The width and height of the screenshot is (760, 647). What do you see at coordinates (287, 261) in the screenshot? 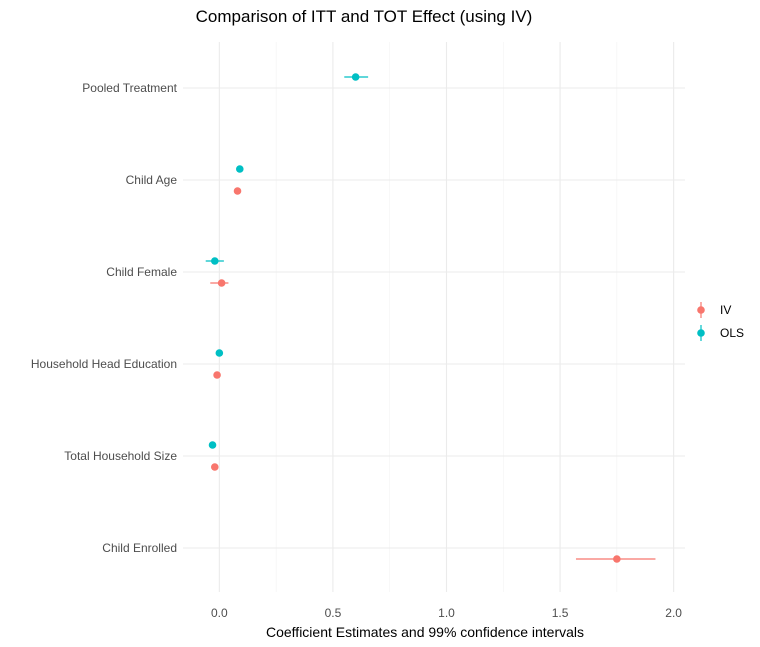
I see `series-ols` at bounding box center [287, 261].